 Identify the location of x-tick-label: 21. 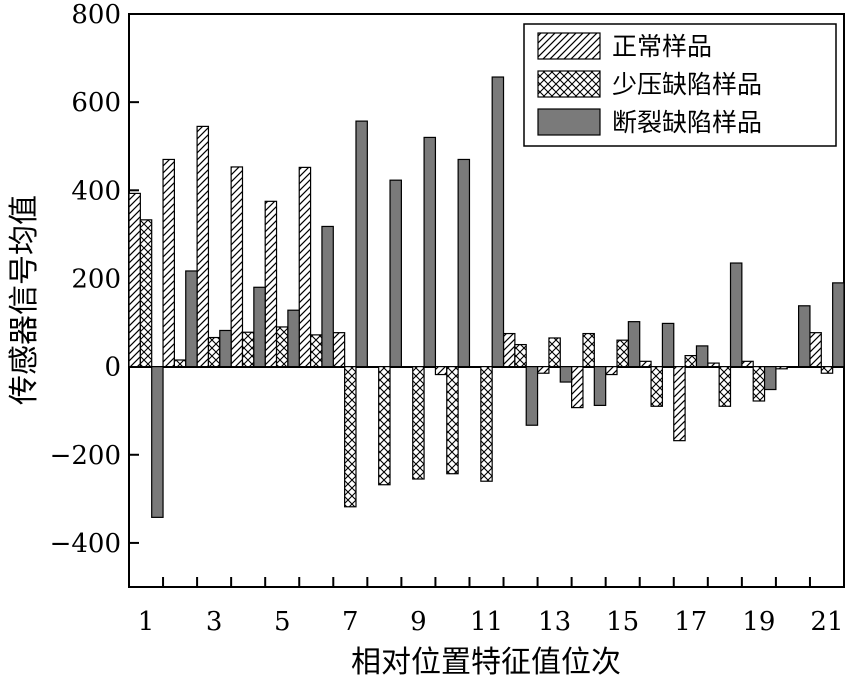
(826, 622).